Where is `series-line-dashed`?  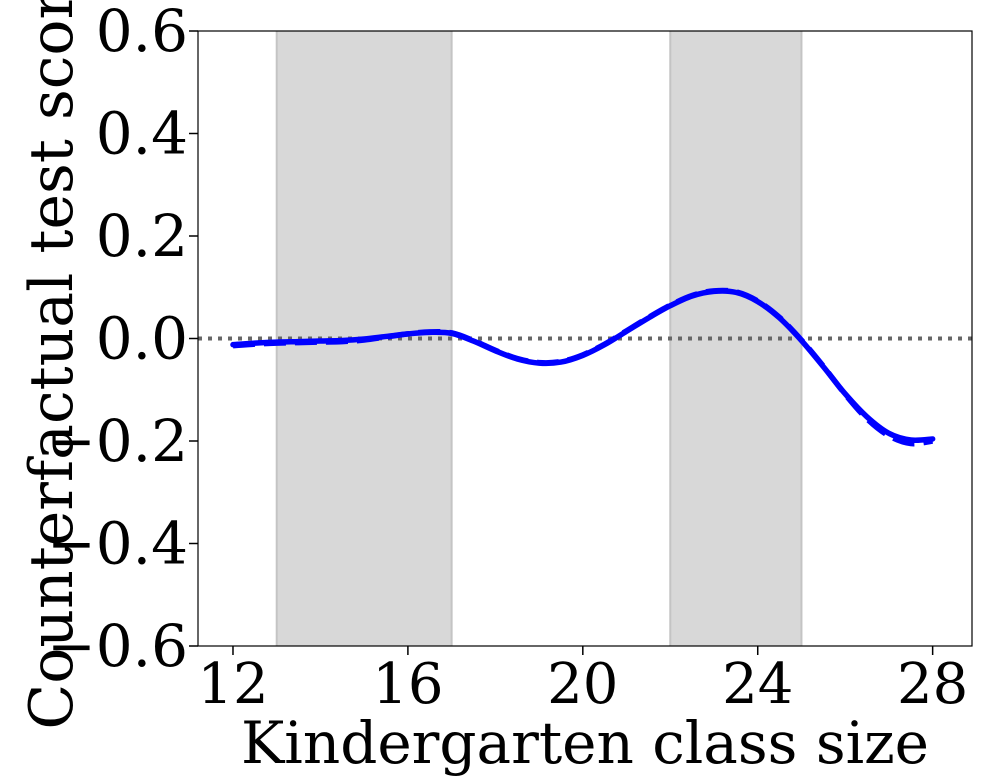
series-line-dashed is located at coordinates (583, 367).